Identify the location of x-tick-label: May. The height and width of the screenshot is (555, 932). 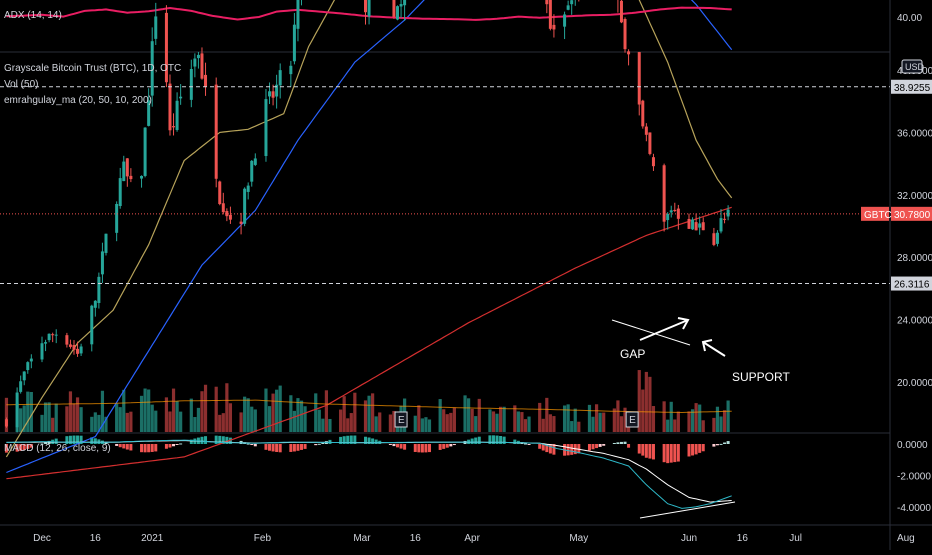
(578, 538).